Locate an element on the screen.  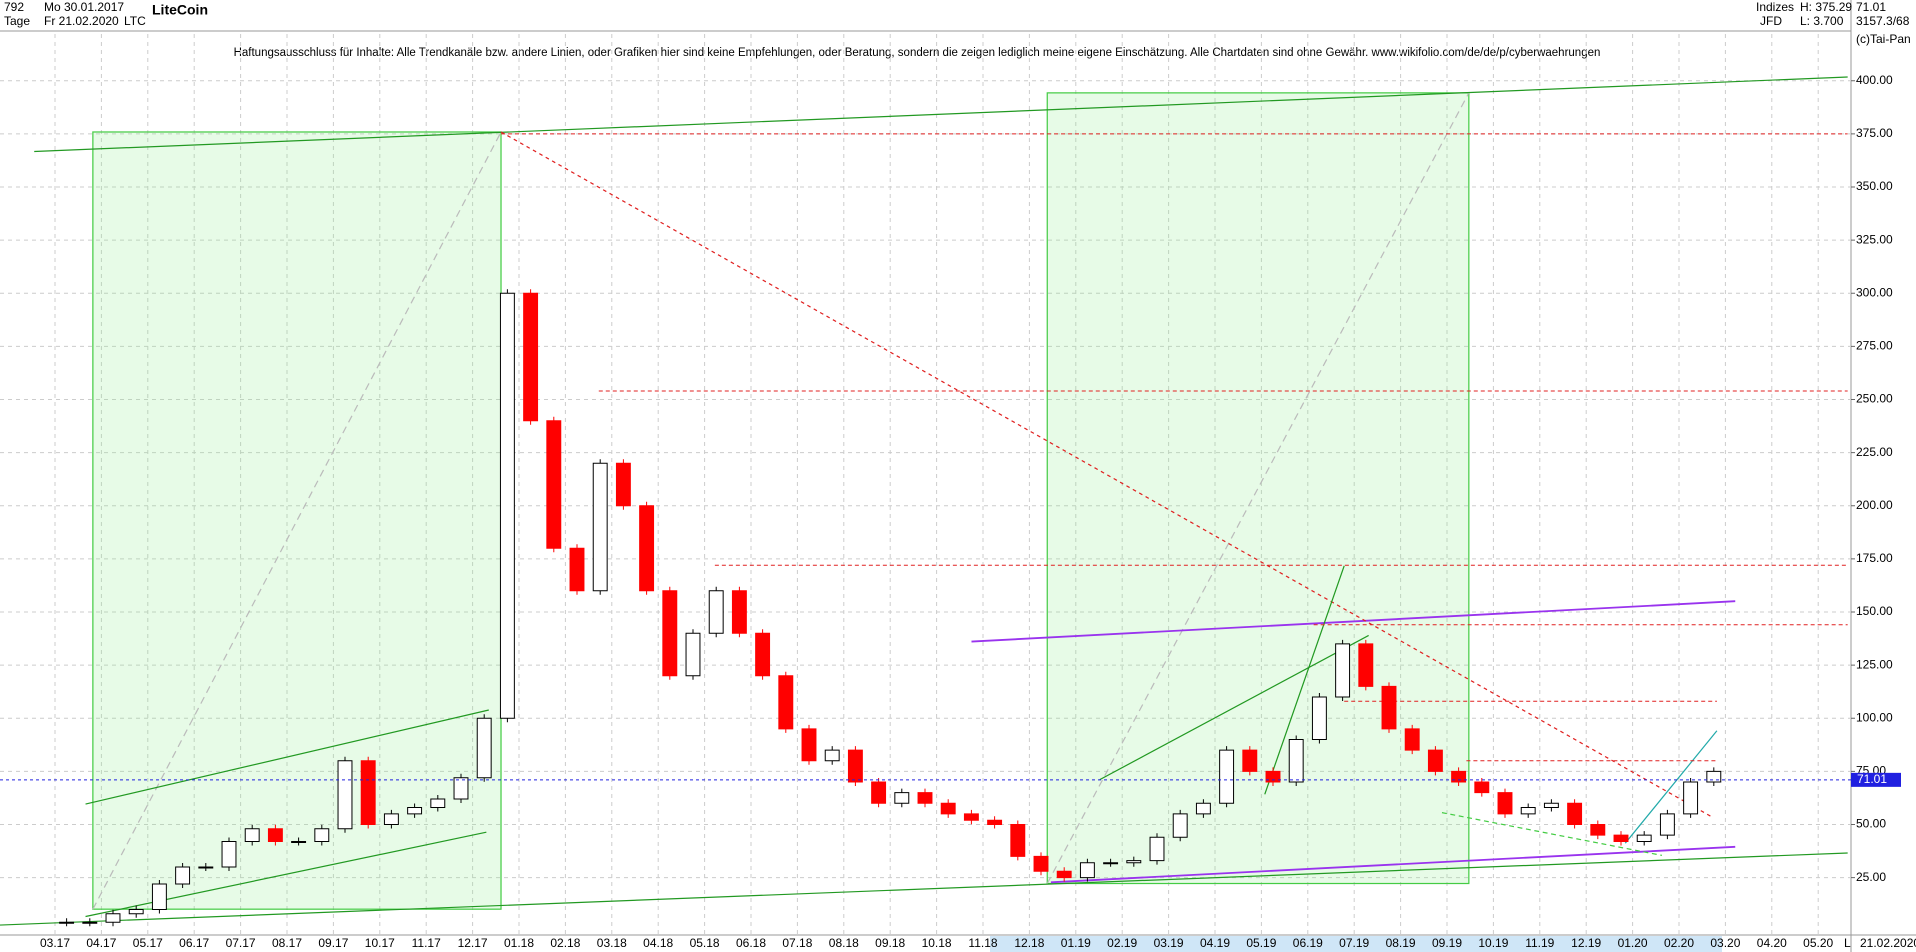
x-tick-label: 12.19 is located at coordinates (1586, 943).